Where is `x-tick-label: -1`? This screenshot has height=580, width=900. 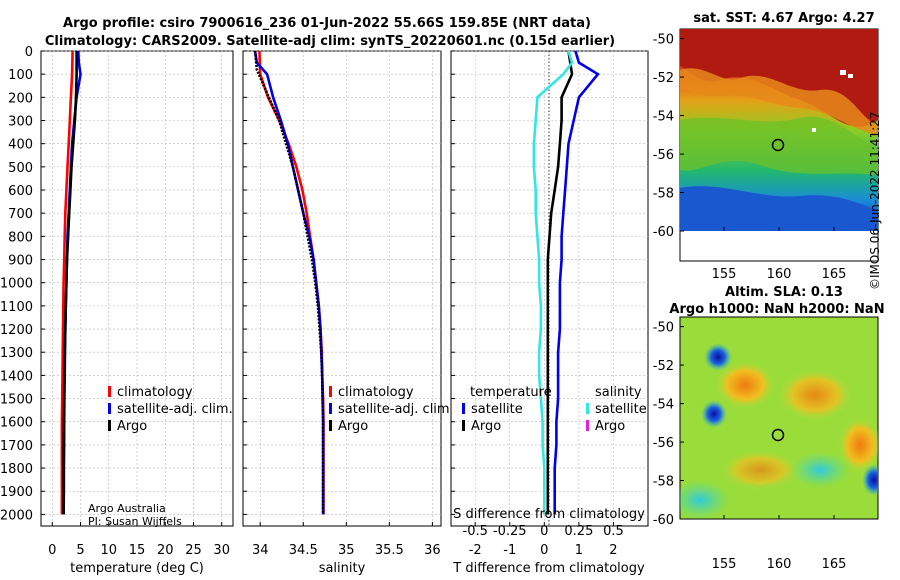 x-tick-label: -1 is located at coordinates (509, 550).